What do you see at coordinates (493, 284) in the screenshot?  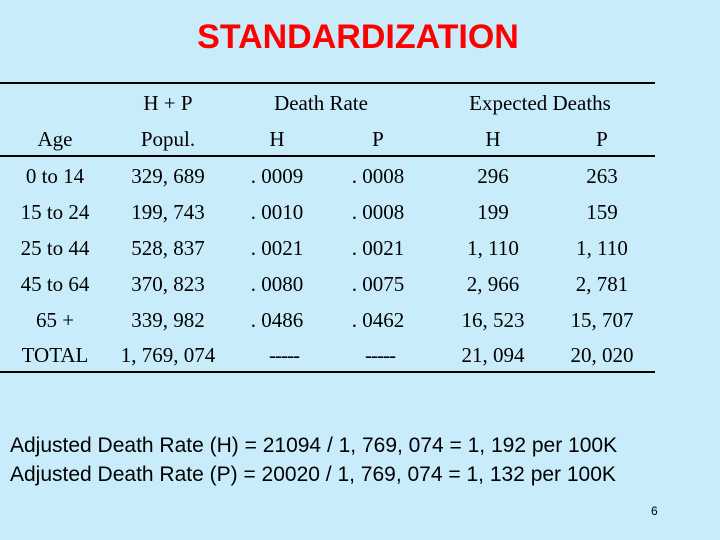 I see `cell-deaths-h: 2, 966` at bounding box center [493, 284].